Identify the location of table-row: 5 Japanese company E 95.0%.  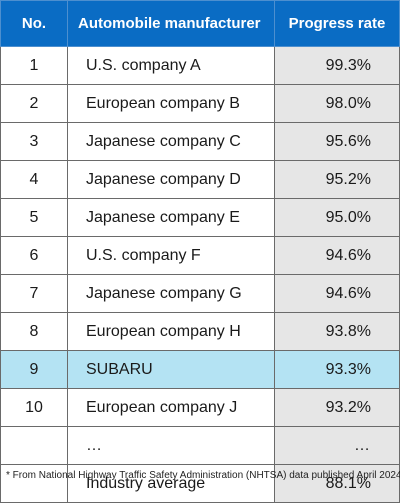
(200, 217).